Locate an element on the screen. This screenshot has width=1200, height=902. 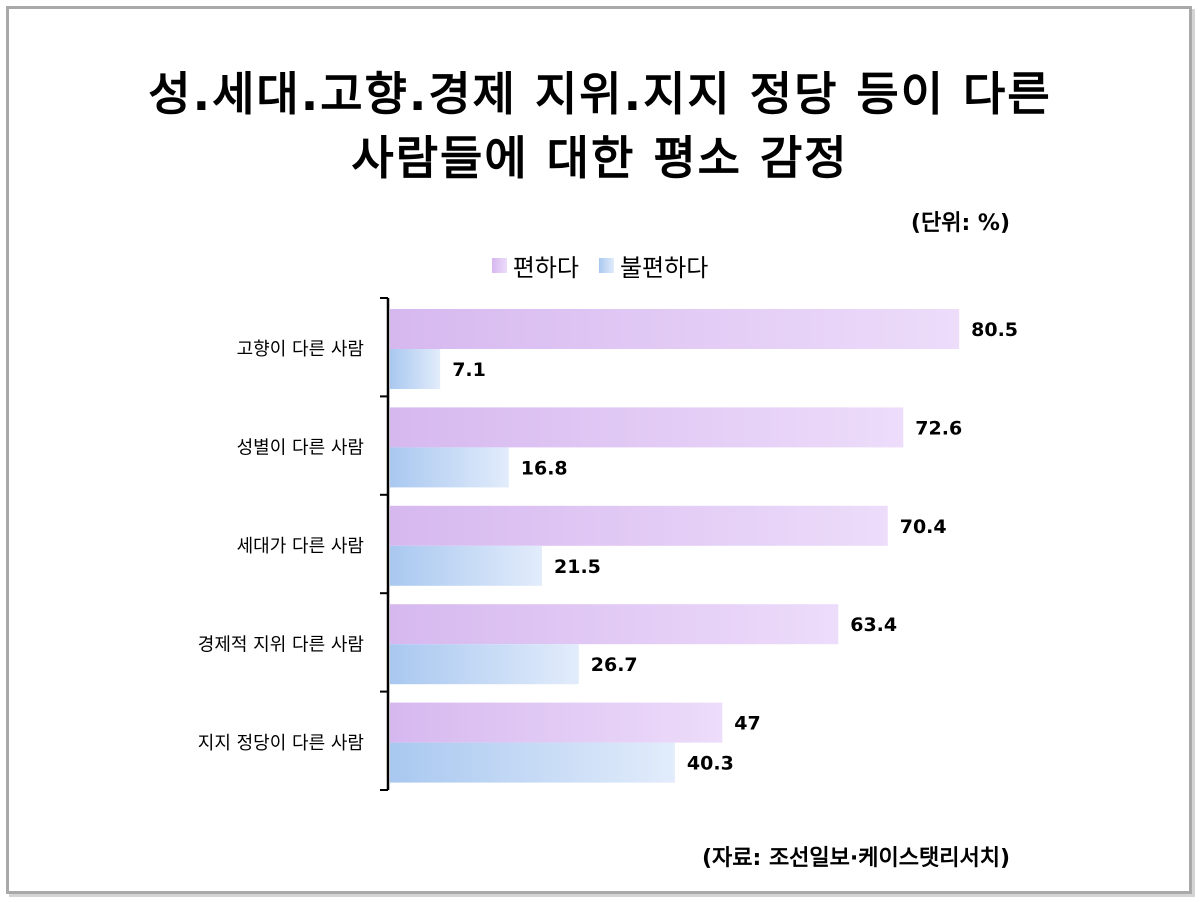
category-label: 지지 정당이 다른 사람 is located at coordinates (281, 743).